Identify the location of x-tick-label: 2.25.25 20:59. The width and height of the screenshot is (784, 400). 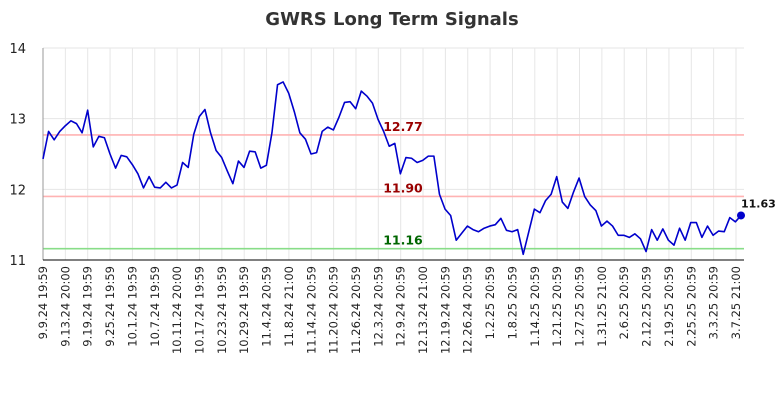
(691, 306).